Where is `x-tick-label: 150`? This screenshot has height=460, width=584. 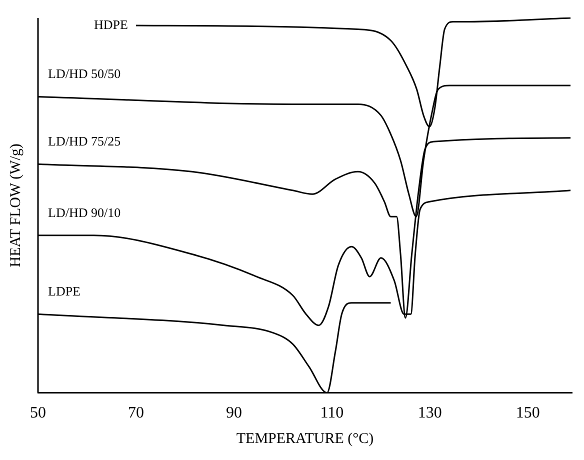 x-tick-label: 150 is located at coordinates (528, 413).